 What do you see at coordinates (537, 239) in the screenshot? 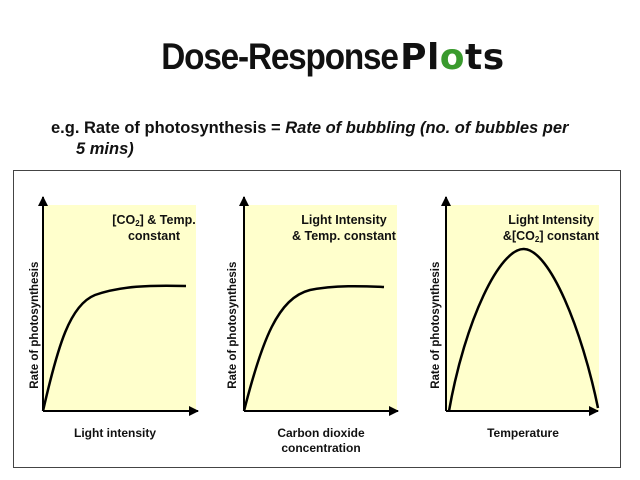
I see `panel-3-condition-sub: 2` at bounding box center [537, 239].